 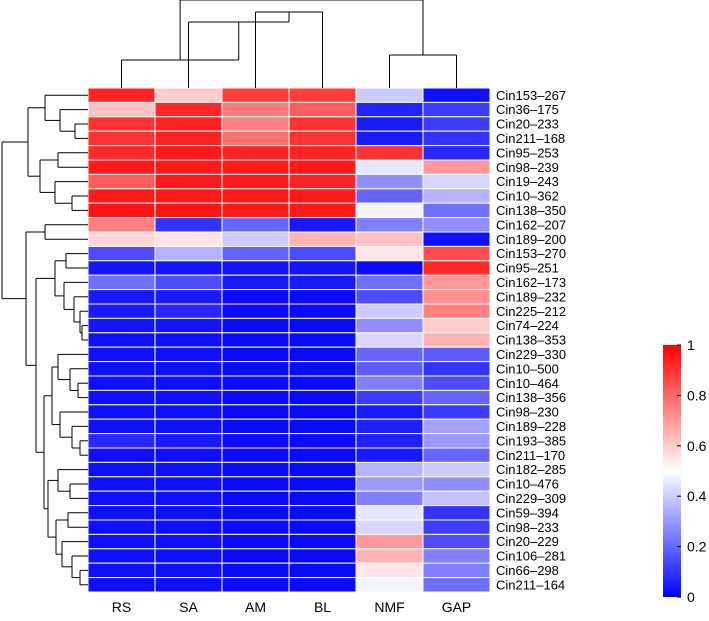 What do you see at coordinates (322, 607) in the screenshot?
I see `column-label: BL` at bounding box center [322, 607].